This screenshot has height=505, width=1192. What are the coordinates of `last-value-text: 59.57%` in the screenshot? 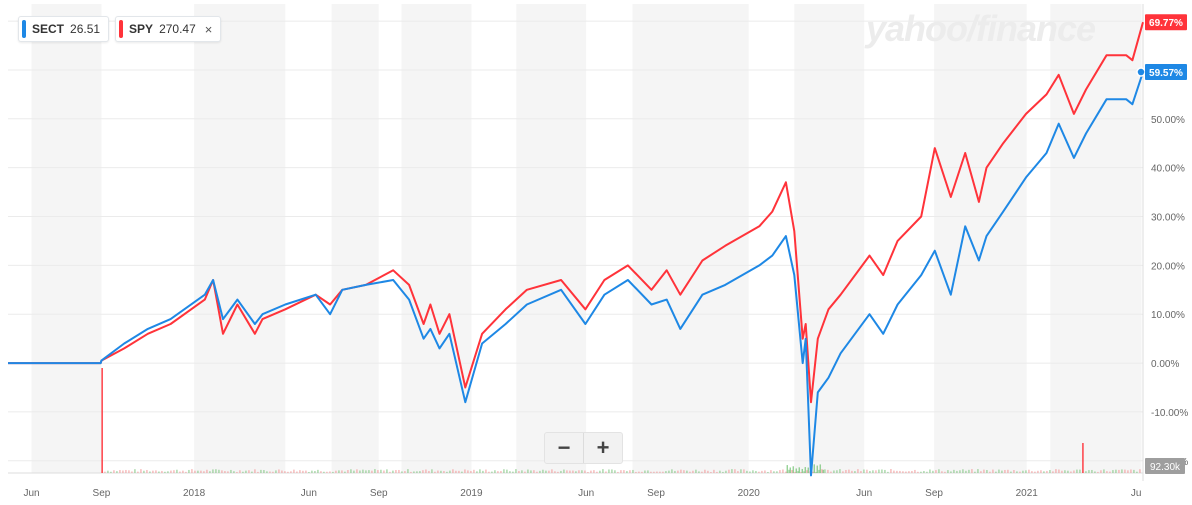 It's located at (1166, 73).